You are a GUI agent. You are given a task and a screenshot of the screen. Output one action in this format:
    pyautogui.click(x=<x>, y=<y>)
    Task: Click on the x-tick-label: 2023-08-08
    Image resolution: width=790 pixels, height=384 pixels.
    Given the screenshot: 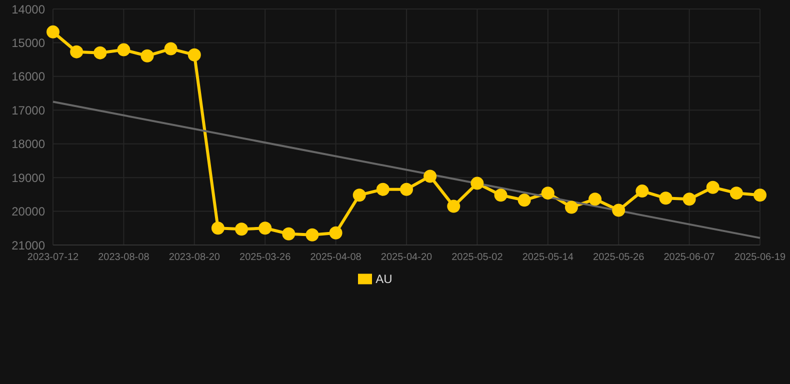 What is the action you would take?
    pyautogui.click(x=124, y=258)
    